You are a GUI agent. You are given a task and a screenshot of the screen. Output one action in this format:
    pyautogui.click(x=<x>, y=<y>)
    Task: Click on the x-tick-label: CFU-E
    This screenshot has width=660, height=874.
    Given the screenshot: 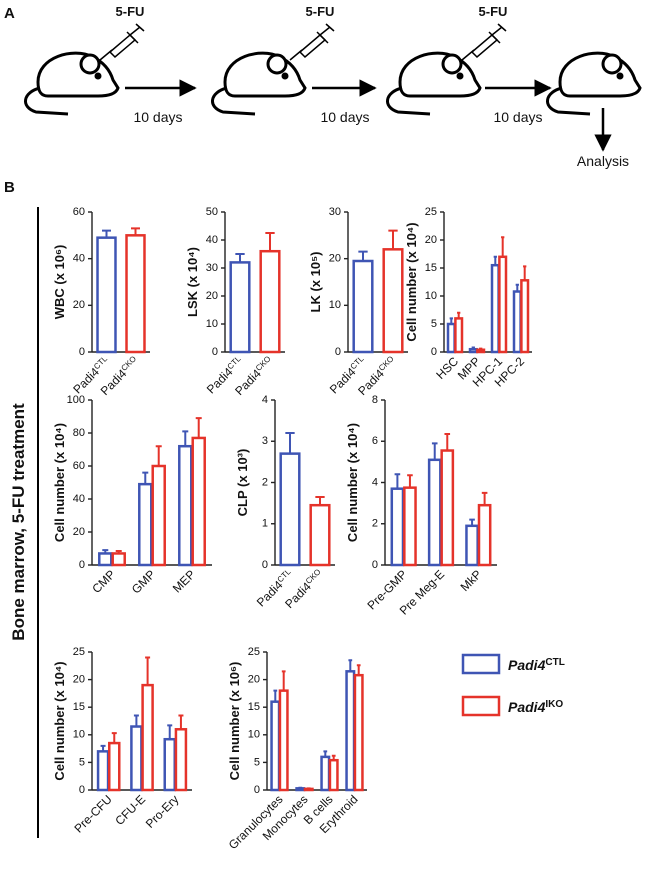 What is the action you would take?
    pyautogui.click(x=130, y=810)
    